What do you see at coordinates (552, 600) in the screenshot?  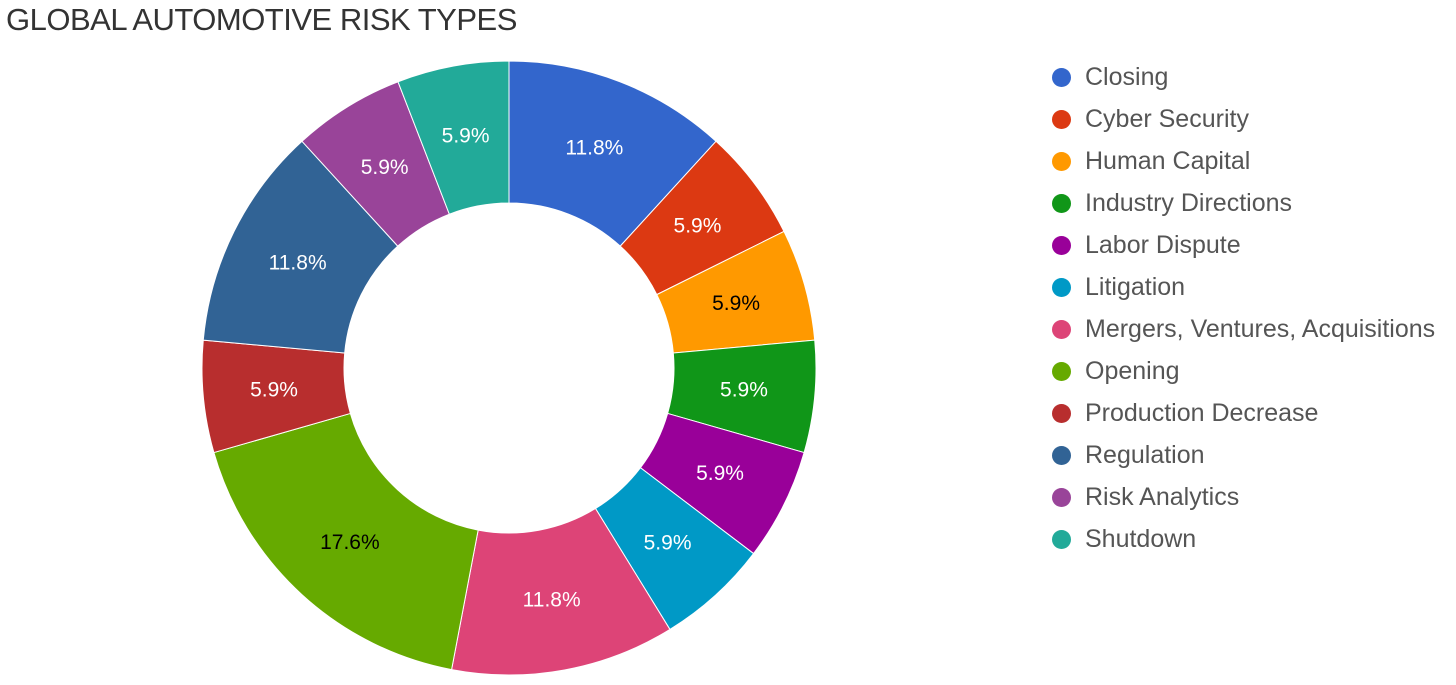 I see `slice-value-label-mergers-ventures-acquisitions: 11.8%` at bounding box center [552, 600].